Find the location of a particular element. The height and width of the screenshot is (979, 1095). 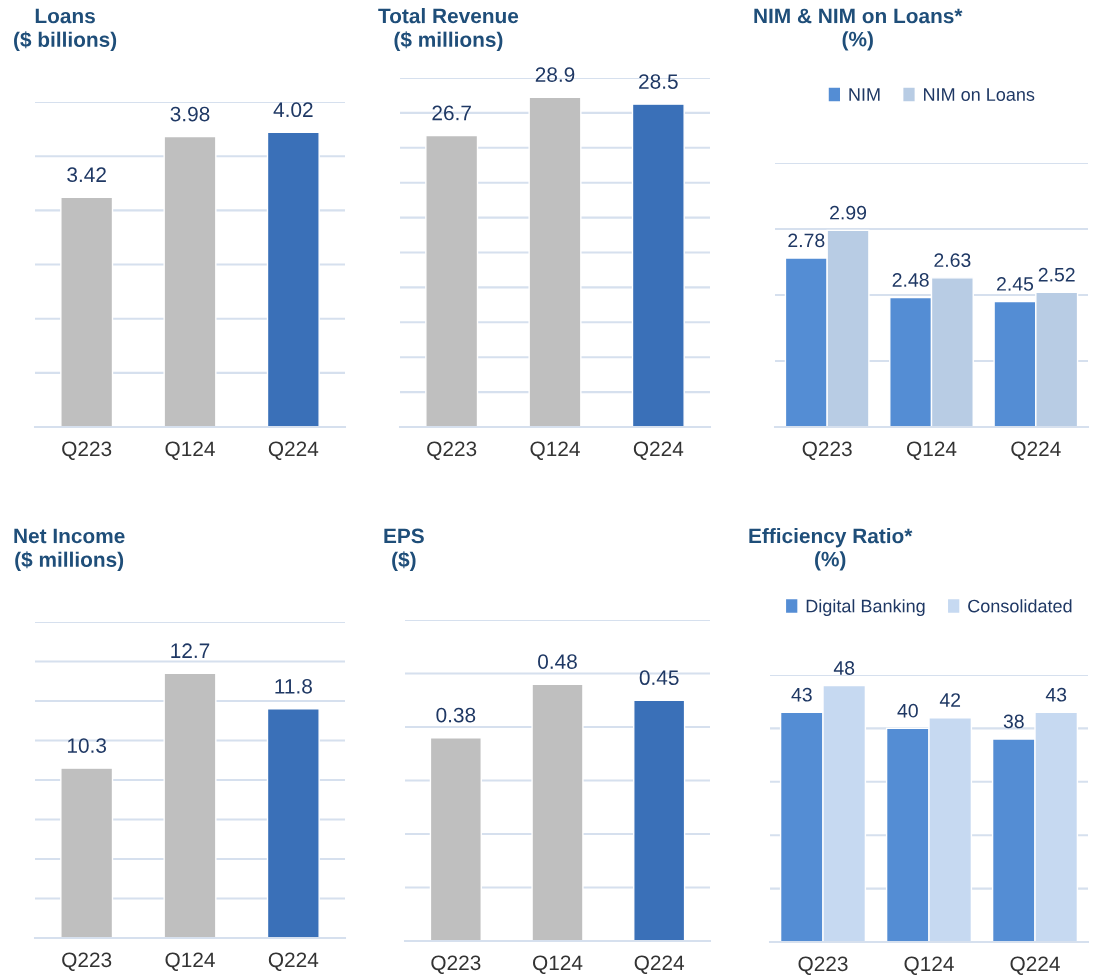

data-label: 38 is located at coordinates (1013, 721).